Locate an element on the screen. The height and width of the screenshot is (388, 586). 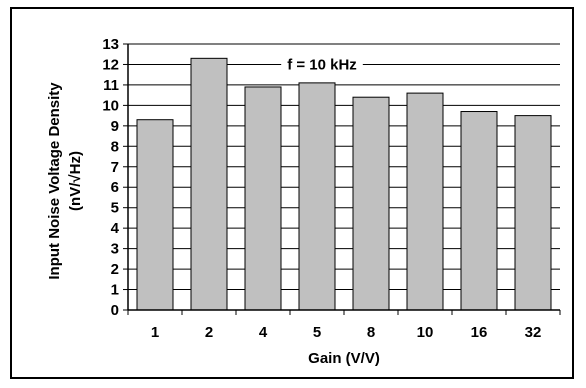
y-axis-title-line1: Input Noise Voltage Density is located at coordinates (54, 181).